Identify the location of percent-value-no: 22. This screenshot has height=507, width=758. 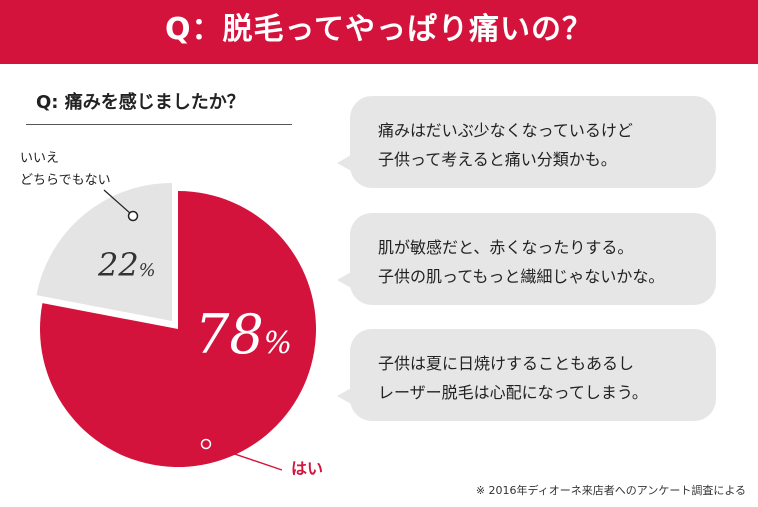
(118, 265).